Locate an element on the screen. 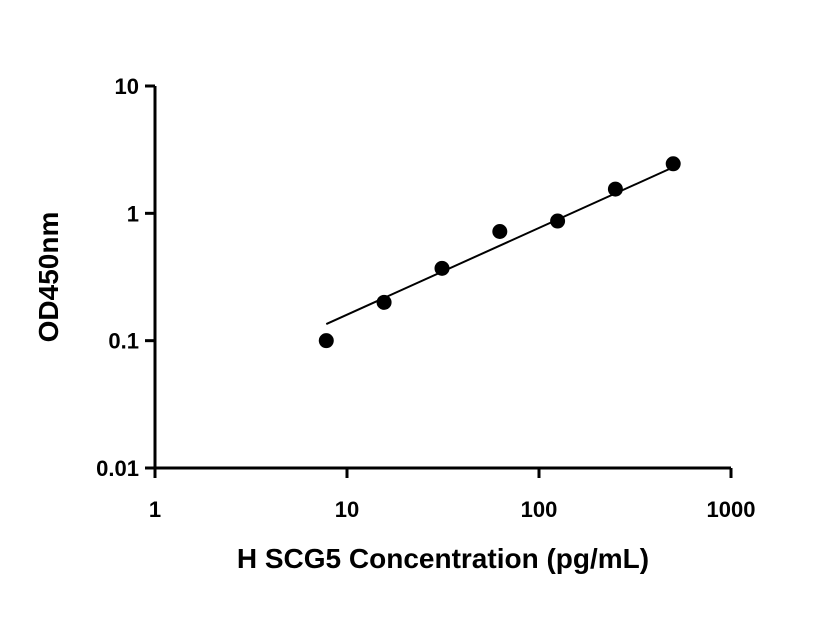 The image size is (816, 640). x-tick-label: 1000 is located at coordinates (731, 509).